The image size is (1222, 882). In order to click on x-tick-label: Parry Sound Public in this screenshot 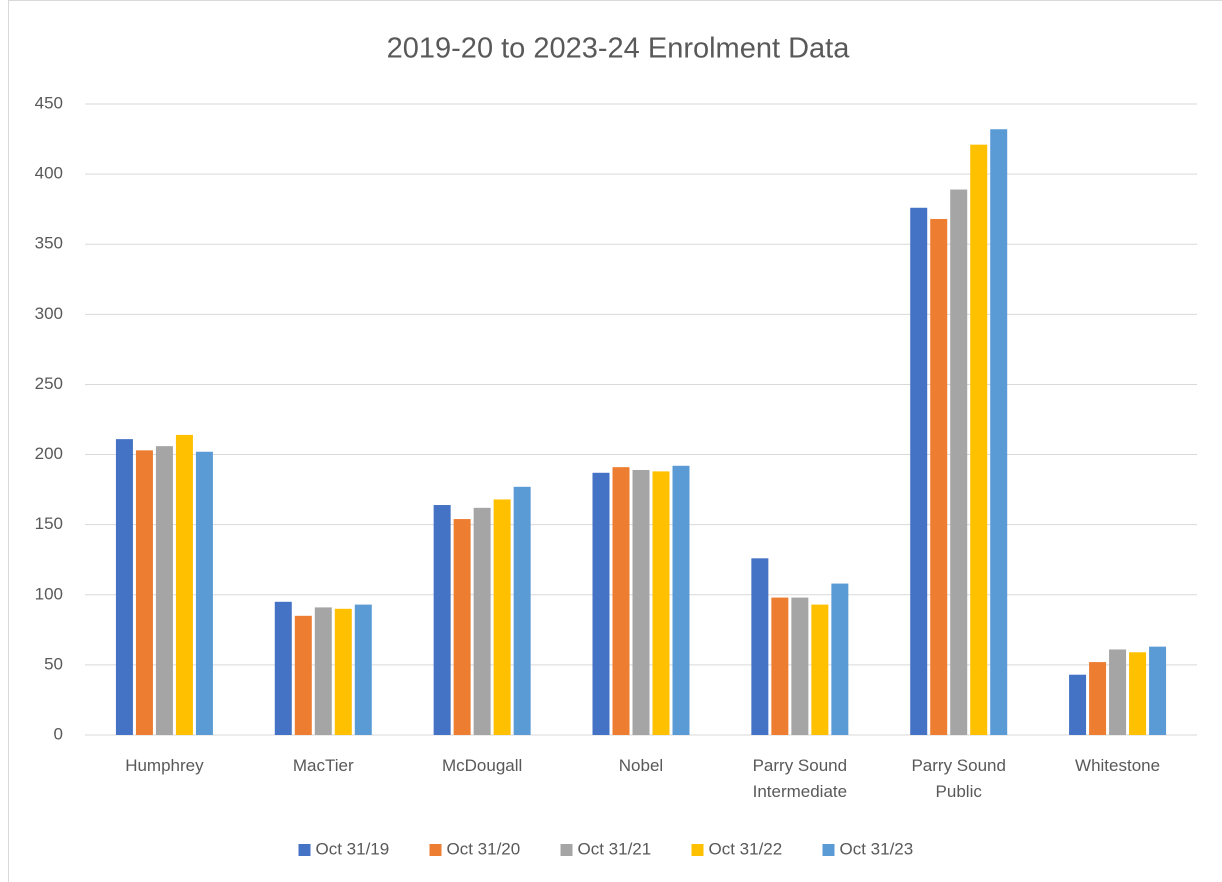, I will do `click(958, 778)`.